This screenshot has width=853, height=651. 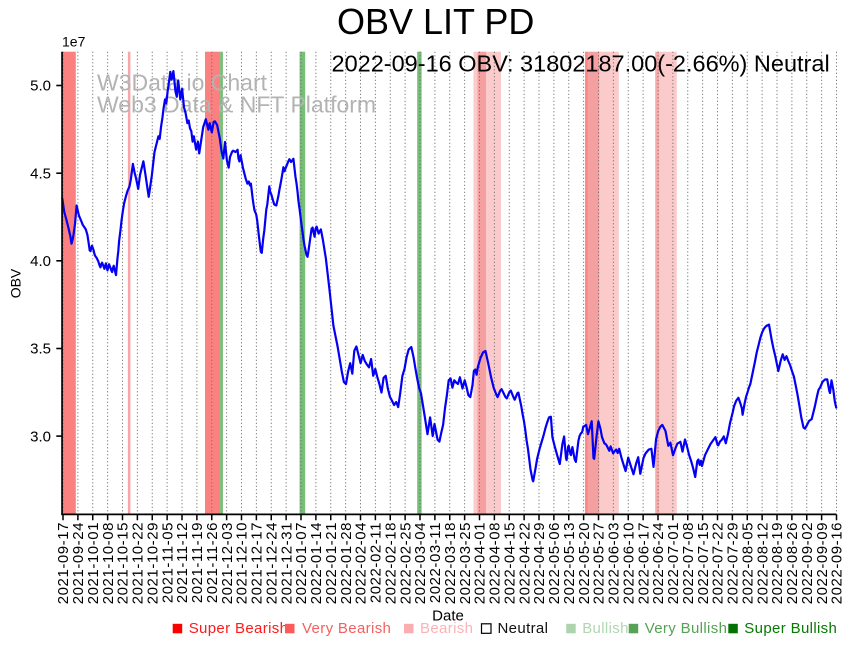 I want to click on svg-text: 2022-03-04, so click(x=420, y=563).